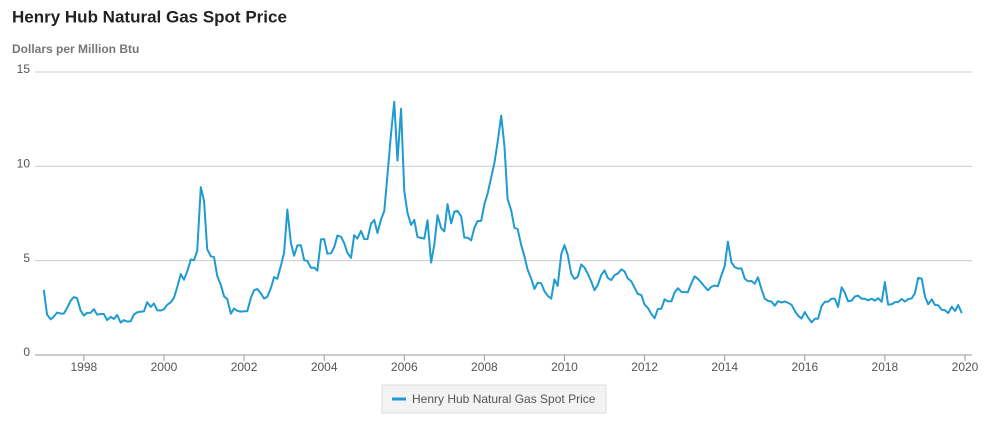 This screenshot has height=437, width=1000. I want to click on x-tick-label: 2008, so click(484, 367).